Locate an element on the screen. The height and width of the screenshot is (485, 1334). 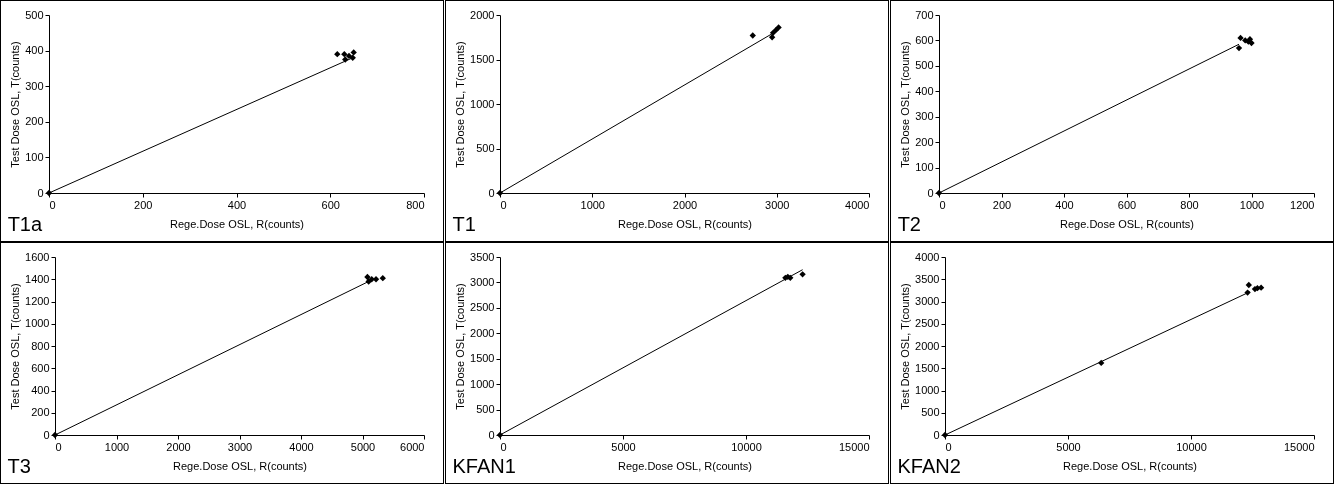
y-tick-label: 700 is located at coordinates (924, 14).